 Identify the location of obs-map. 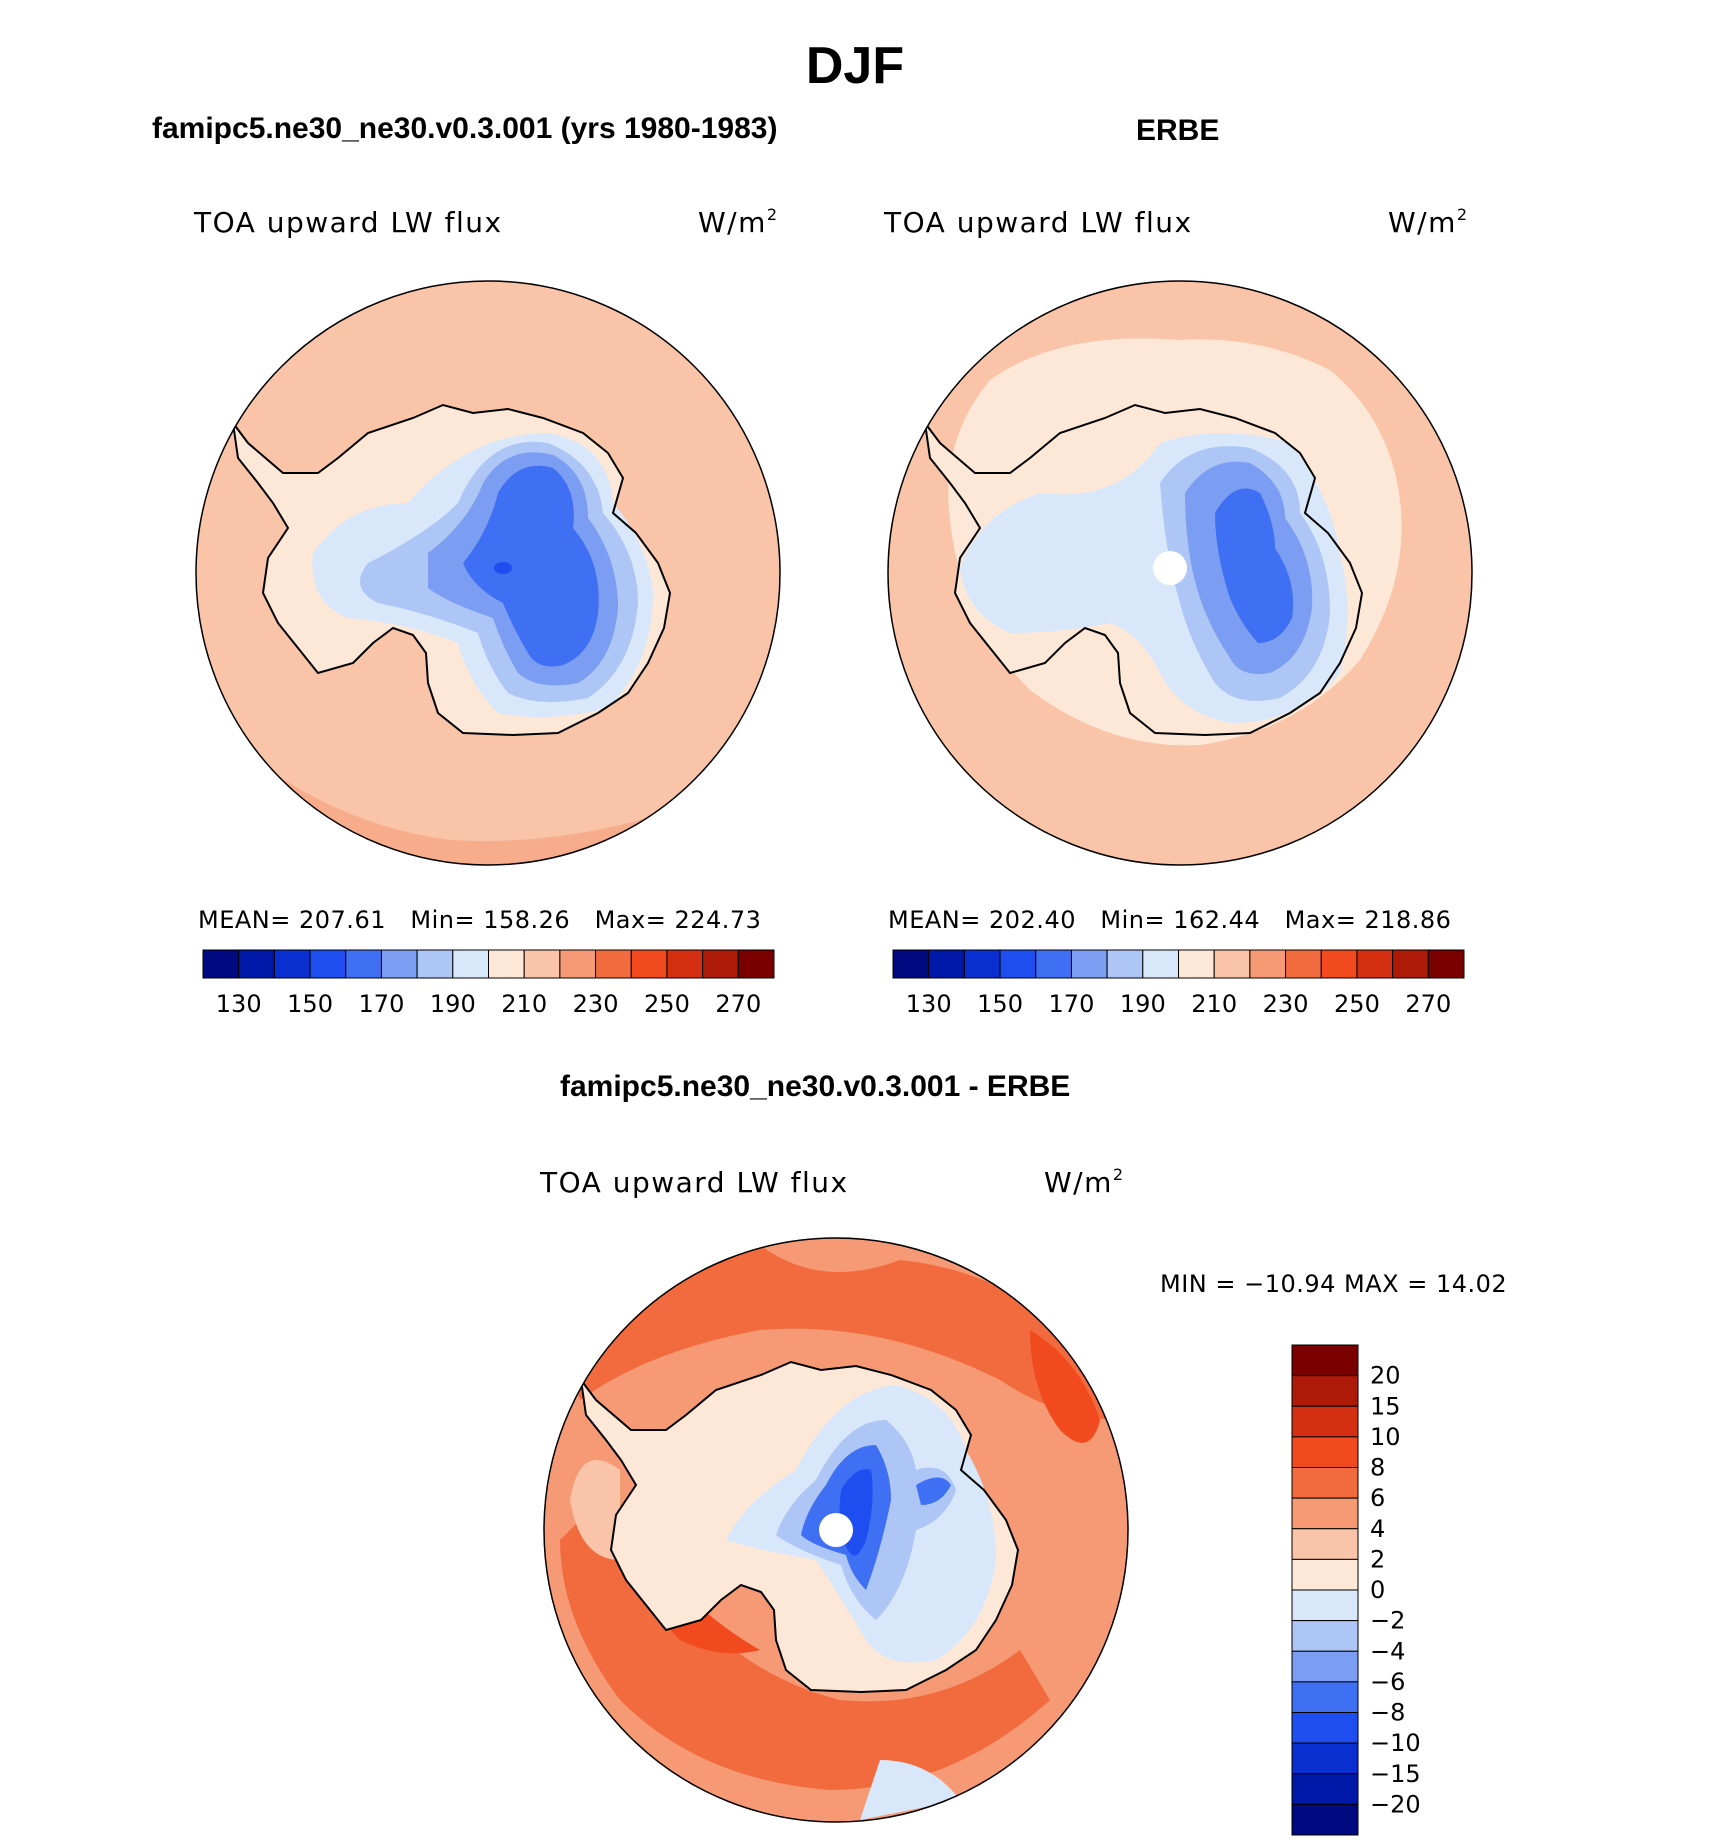
(1180, 573).